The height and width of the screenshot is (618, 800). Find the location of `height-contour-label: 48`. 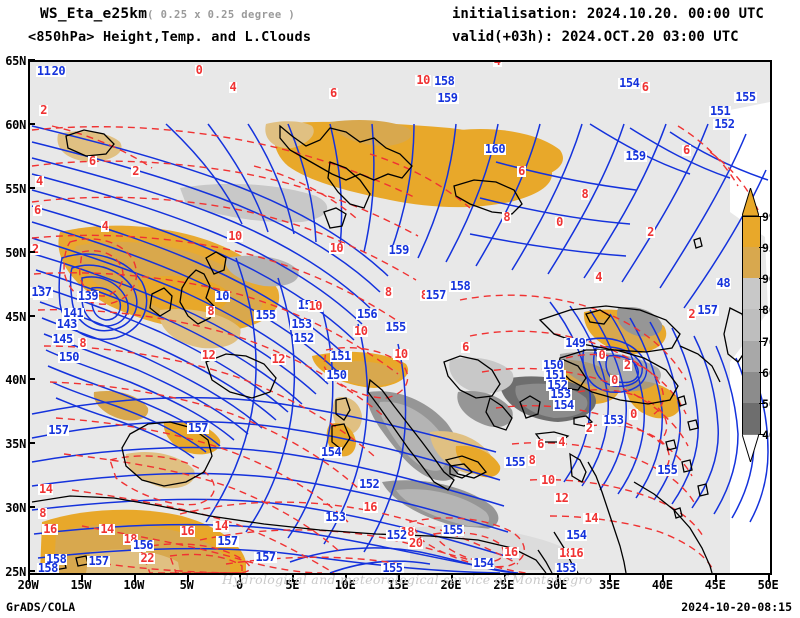

height-contour-label: 48 is located at coordinates (723, 283).